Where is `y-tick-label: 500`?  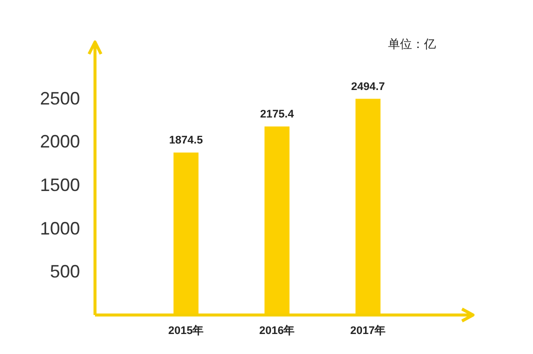
y-tick-label: 500 is located at coordinates (65, 272).